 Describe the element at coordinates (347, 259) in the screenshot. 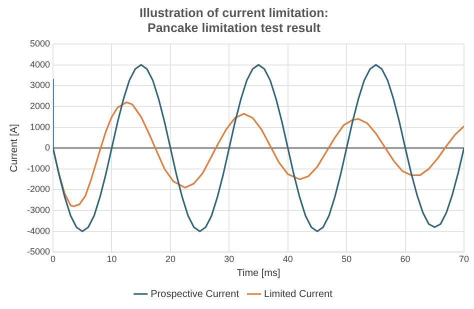

I see `x-tick-label: 50` at that location.